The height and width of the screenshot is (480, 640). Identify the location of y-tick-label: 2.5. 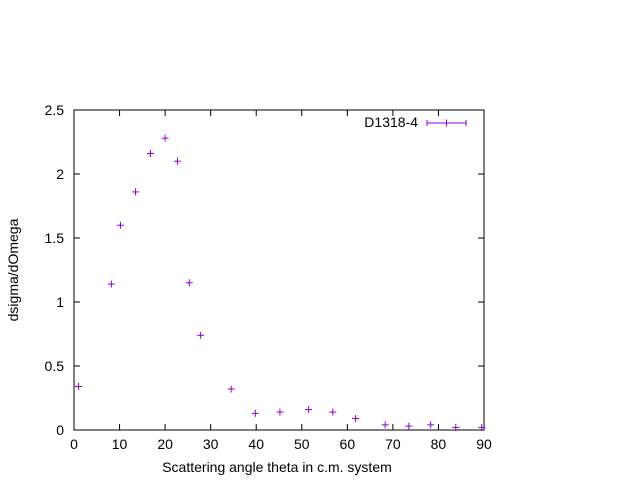
(55, 110).